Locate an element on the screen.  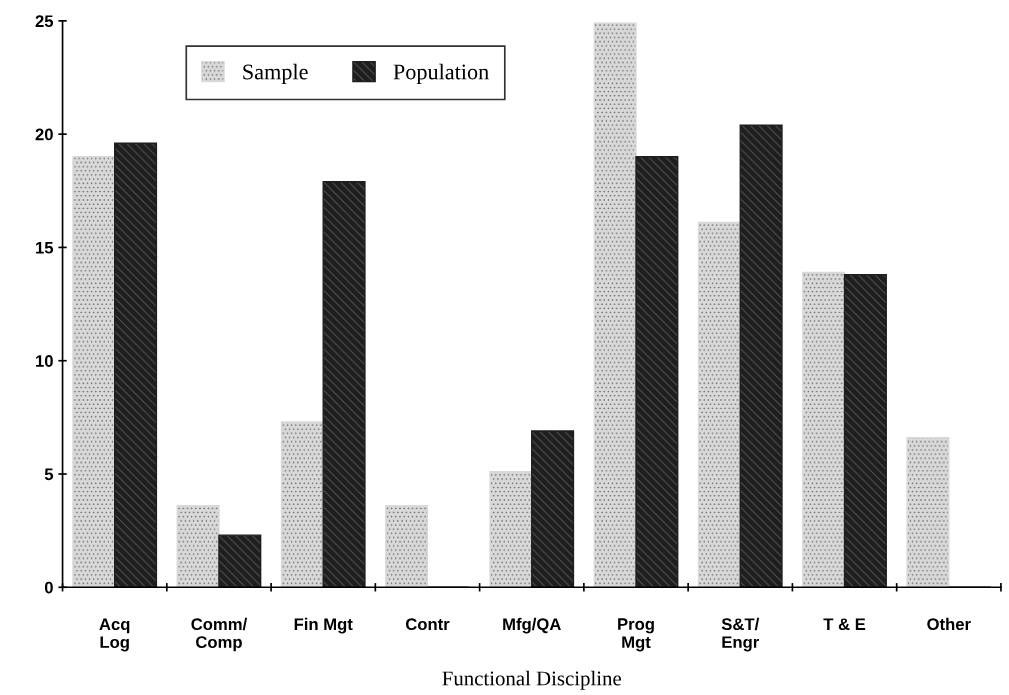
y-tick-label: 25 is located at coordinates (44, 21).